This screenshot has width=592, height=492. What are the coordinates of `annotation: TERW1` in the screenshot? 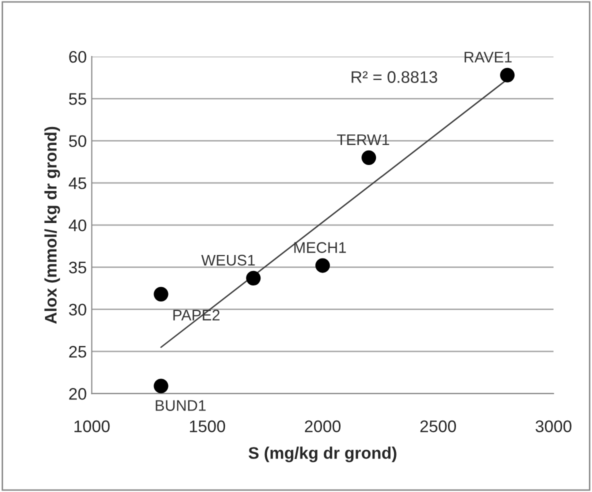 It's located at (363, 139).